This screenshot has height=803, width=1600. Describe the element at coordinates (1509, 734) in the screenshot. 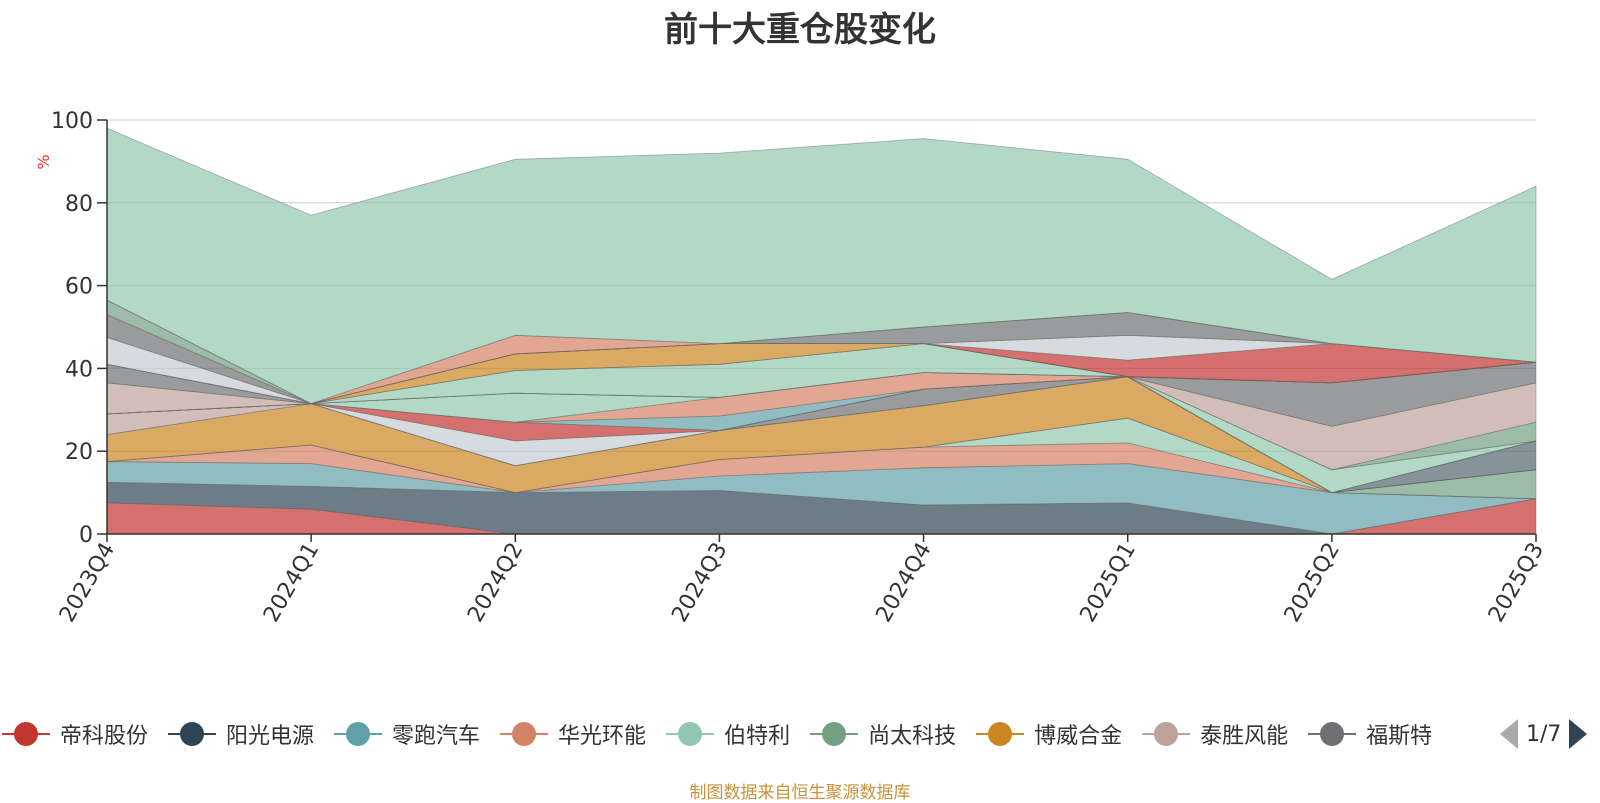

I see `legend-prev-page-icon` at that location.